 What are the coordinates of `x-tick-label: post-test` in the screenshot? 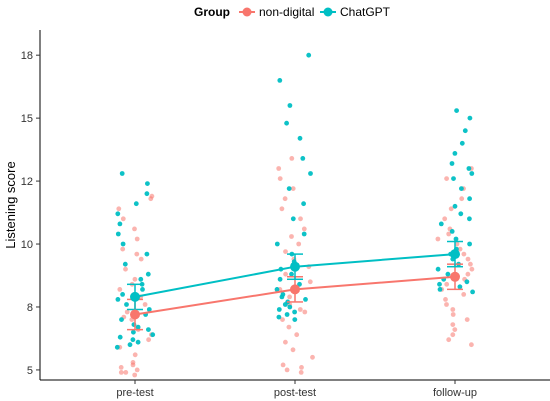 It's located at (295, 393).